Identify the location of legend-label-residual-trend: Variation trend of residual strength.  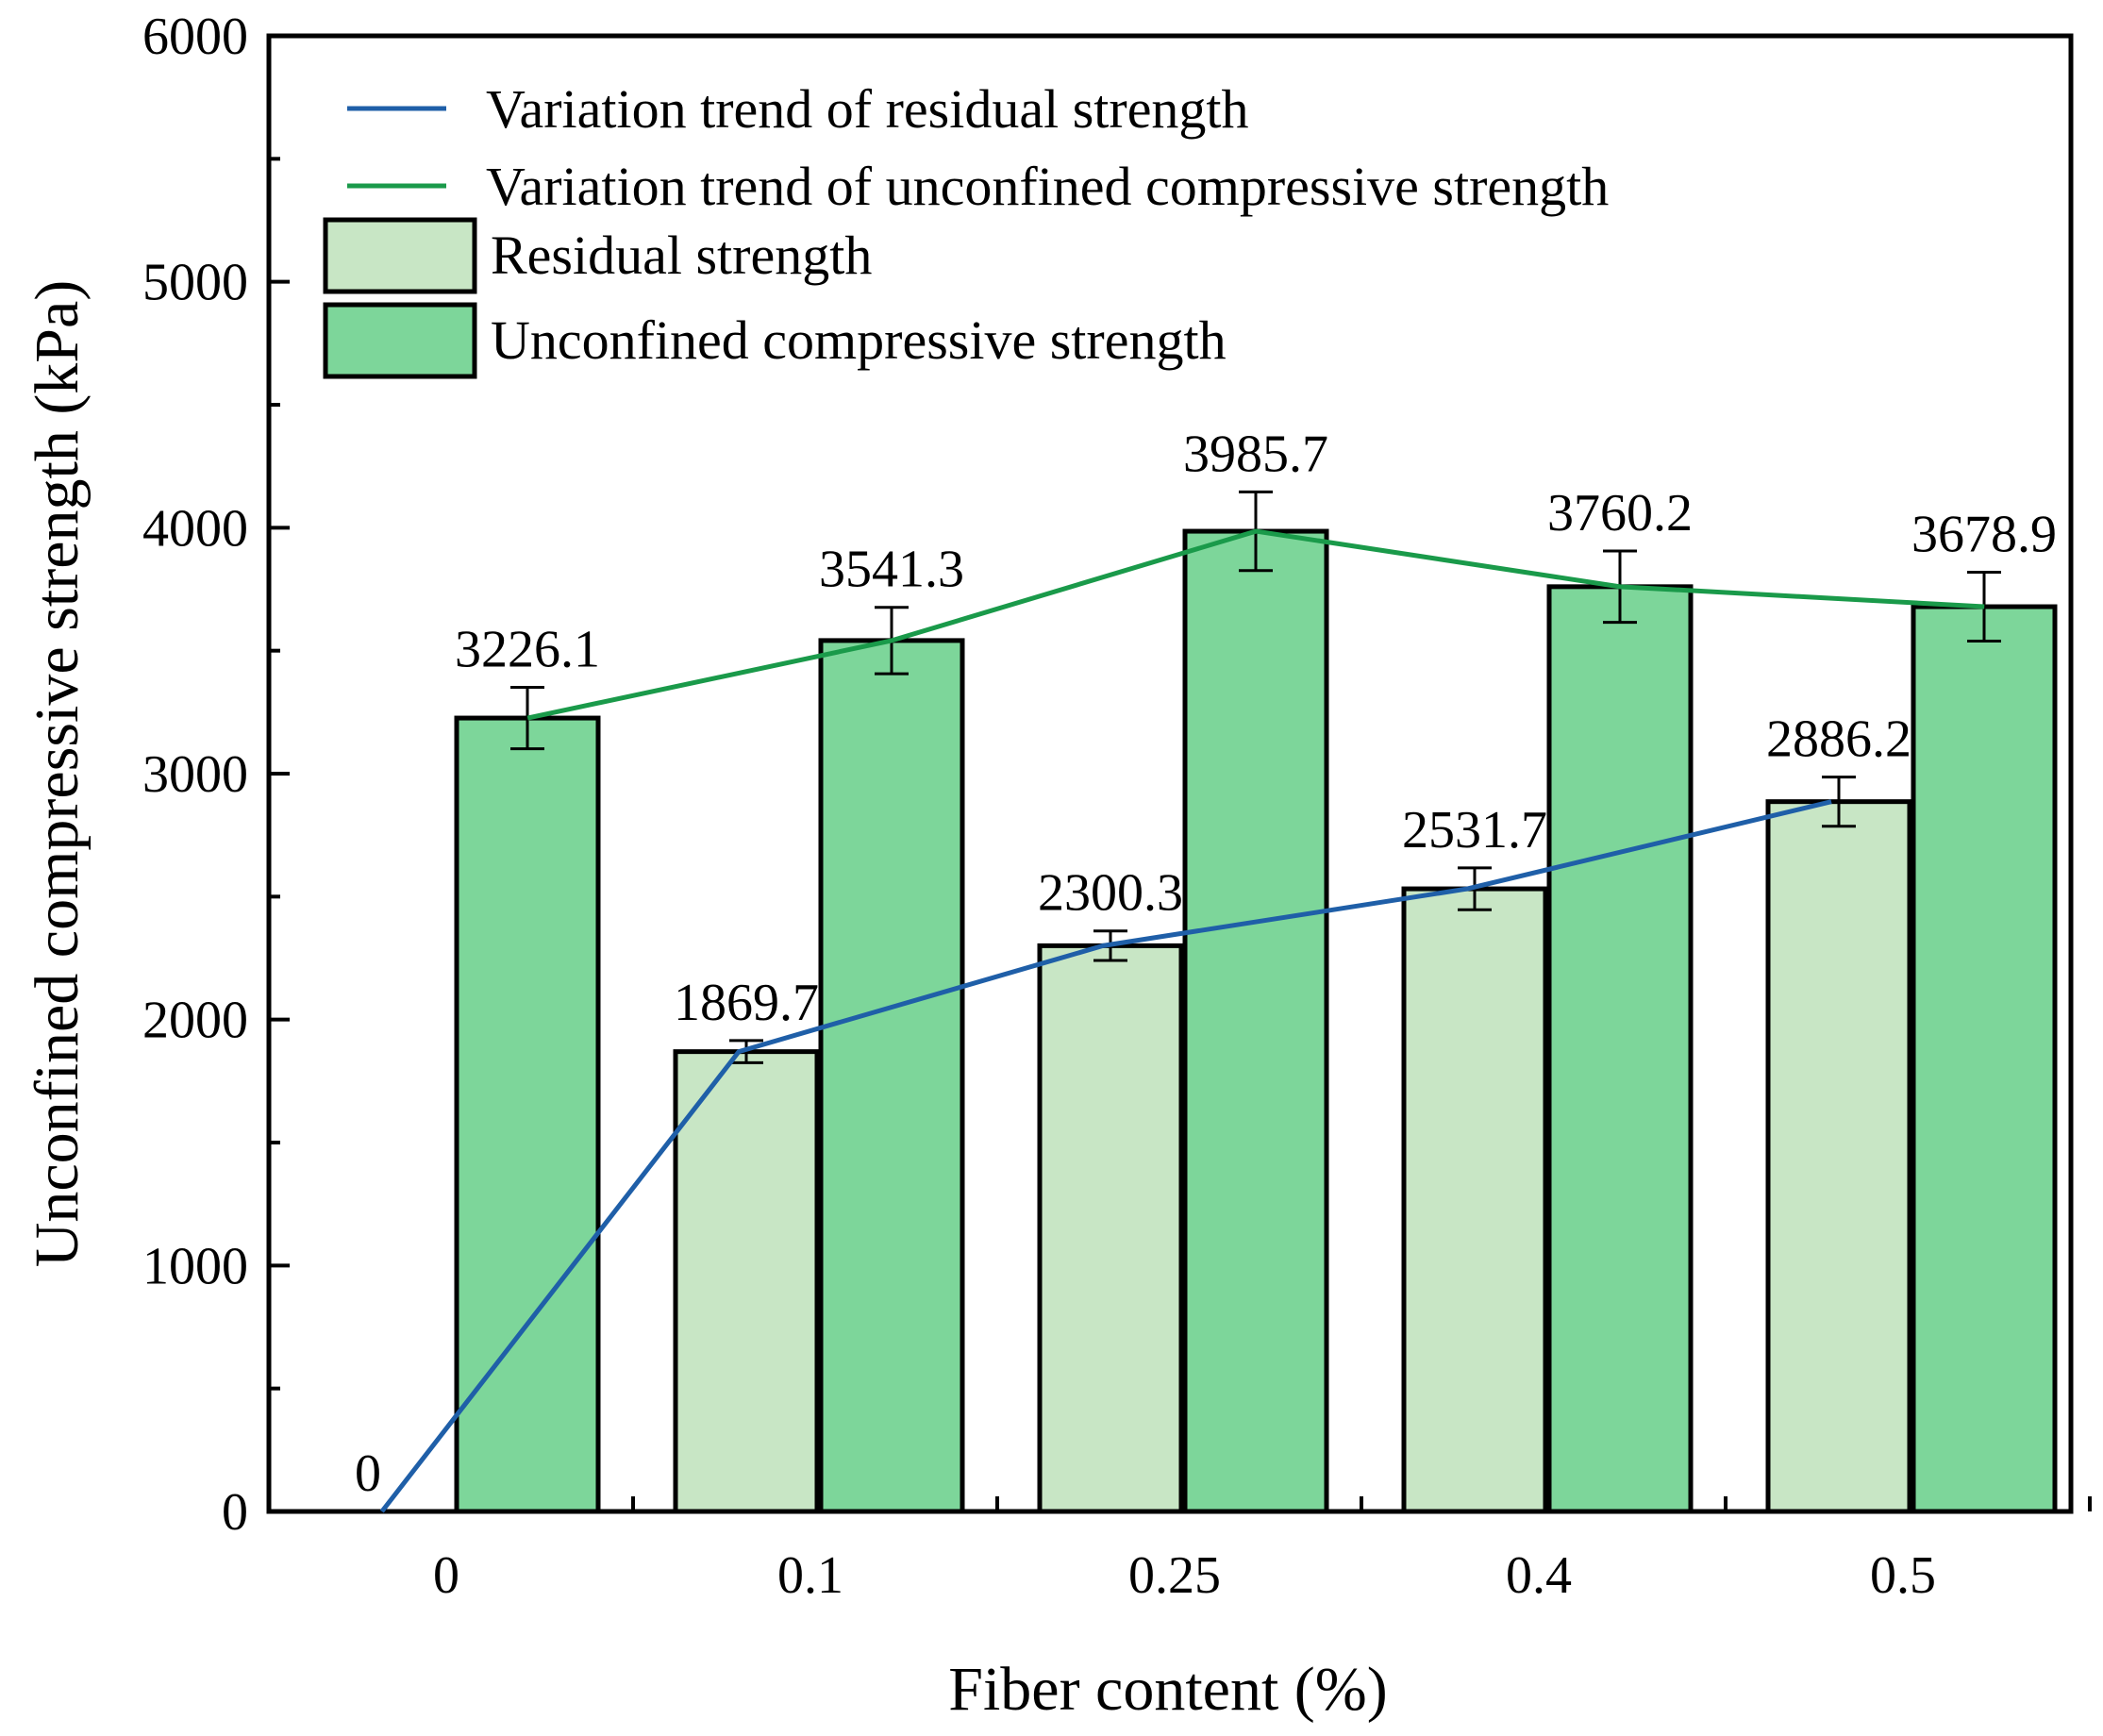
(868, 109).